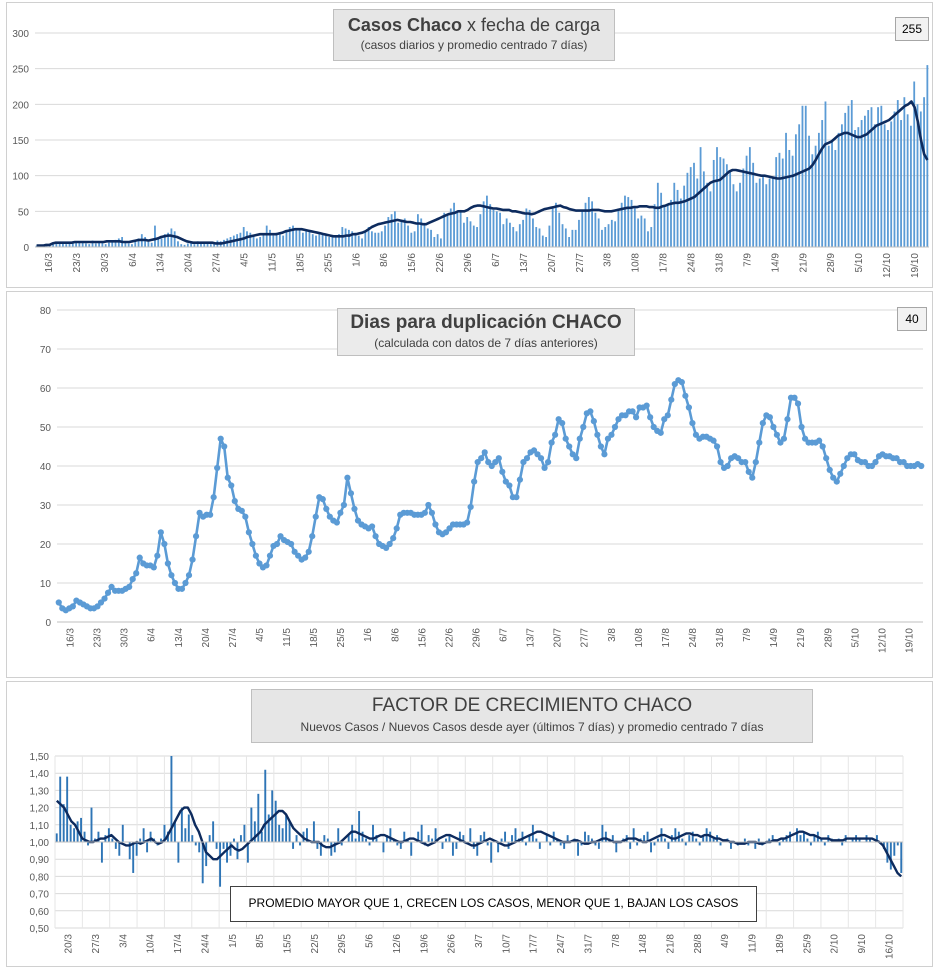 The height and width of the screenshot is (969, 937). Describe the element at coordinates (887, 265) in the screenshot. I see `x-tick-label: 12/10` at that location.